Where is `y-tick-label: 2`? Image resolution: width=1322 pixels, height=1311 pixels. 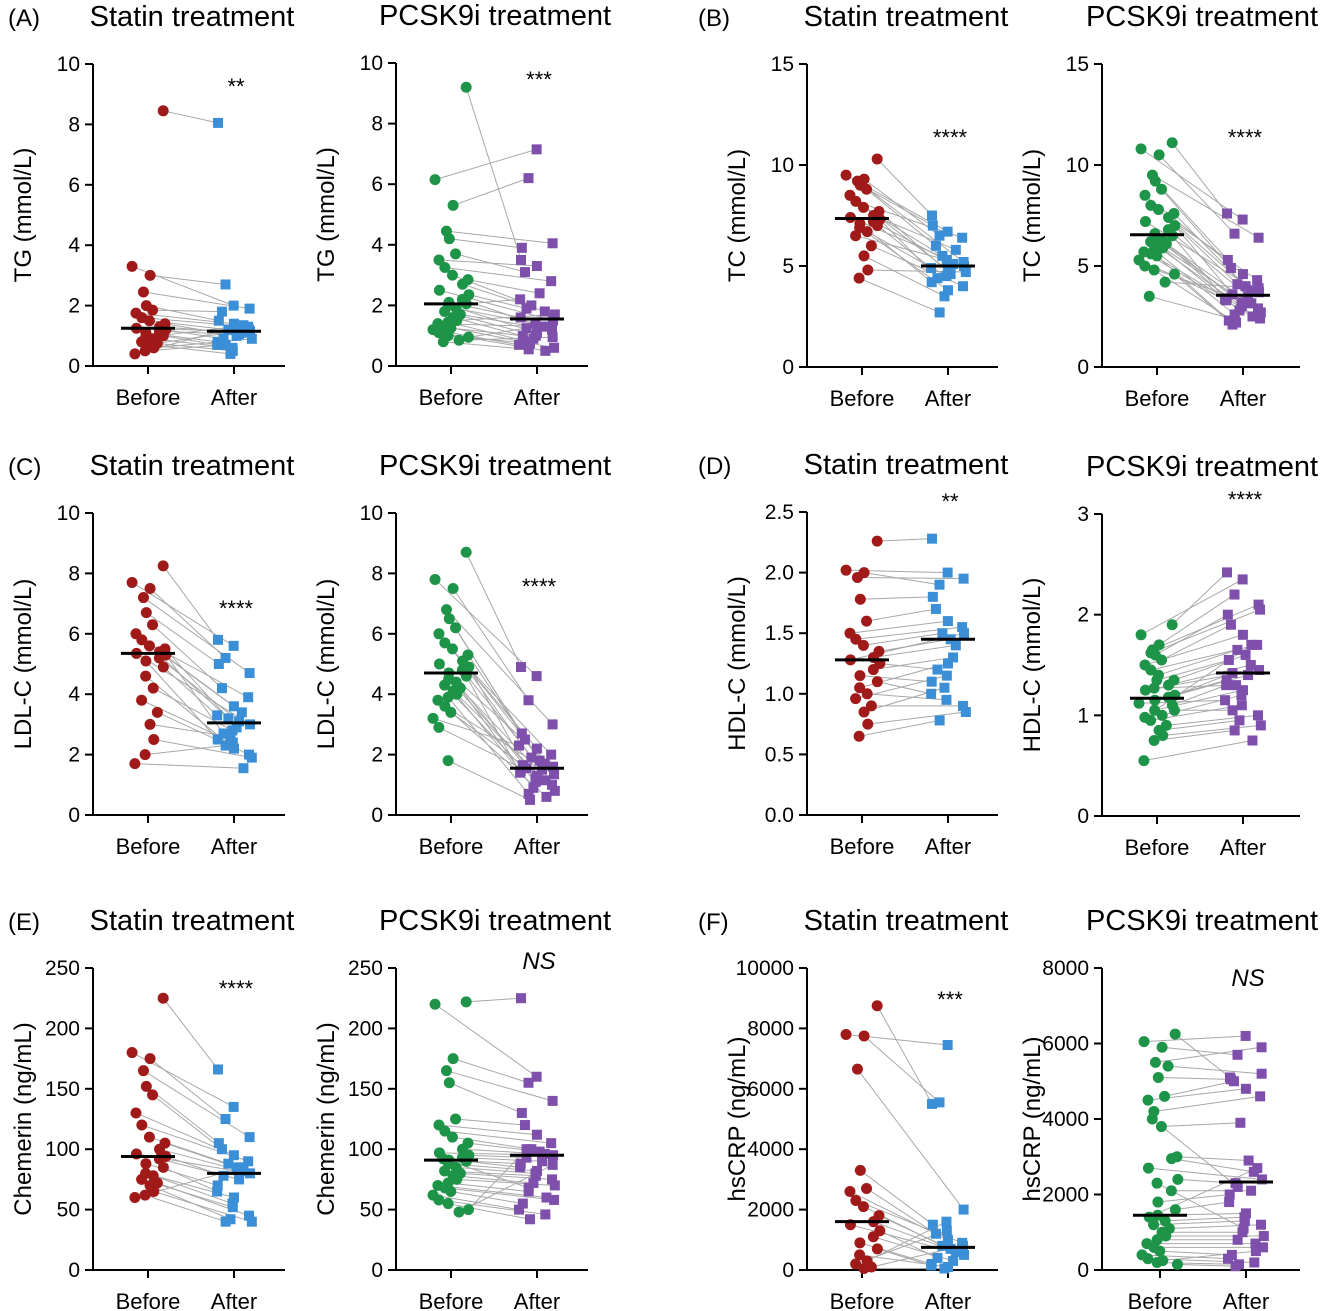 y-tick-label: 2 is located at coordinates (1083, 615).